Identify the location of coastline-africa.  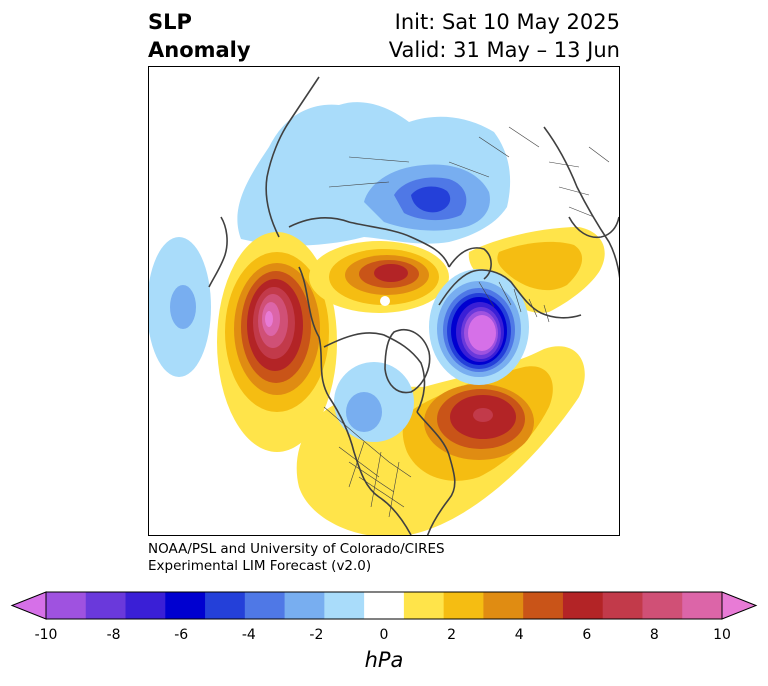
(581, 202).